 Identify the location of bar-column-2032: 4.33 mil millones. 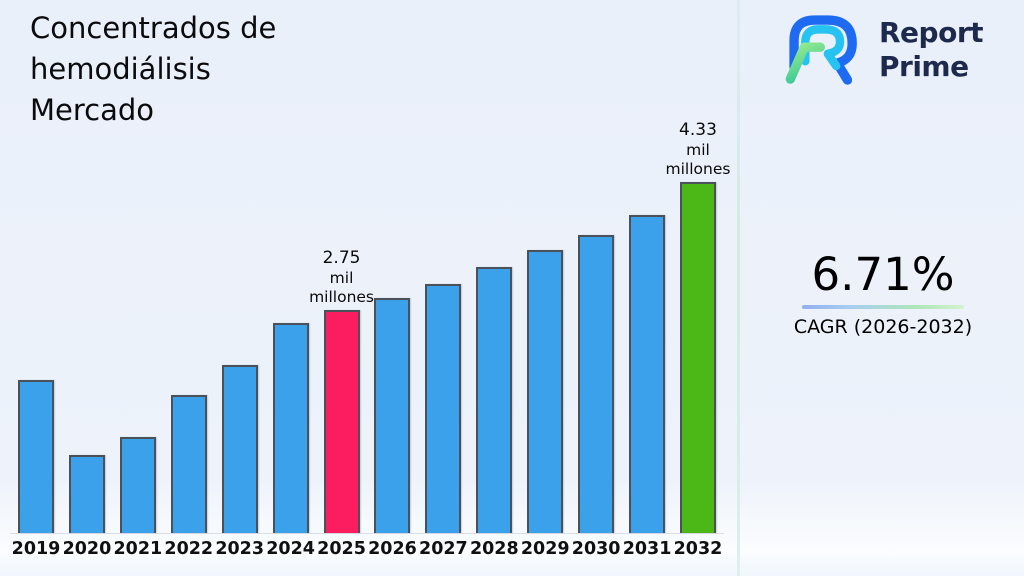
(698, 326).